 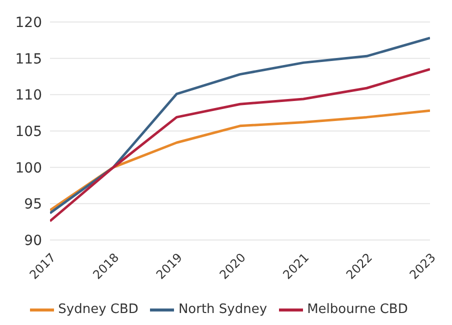 What do you see at coordinates (357, 309) in the screenshot?
I see `legend-label: Melbourne CBD` at bounding box center [357, 309].